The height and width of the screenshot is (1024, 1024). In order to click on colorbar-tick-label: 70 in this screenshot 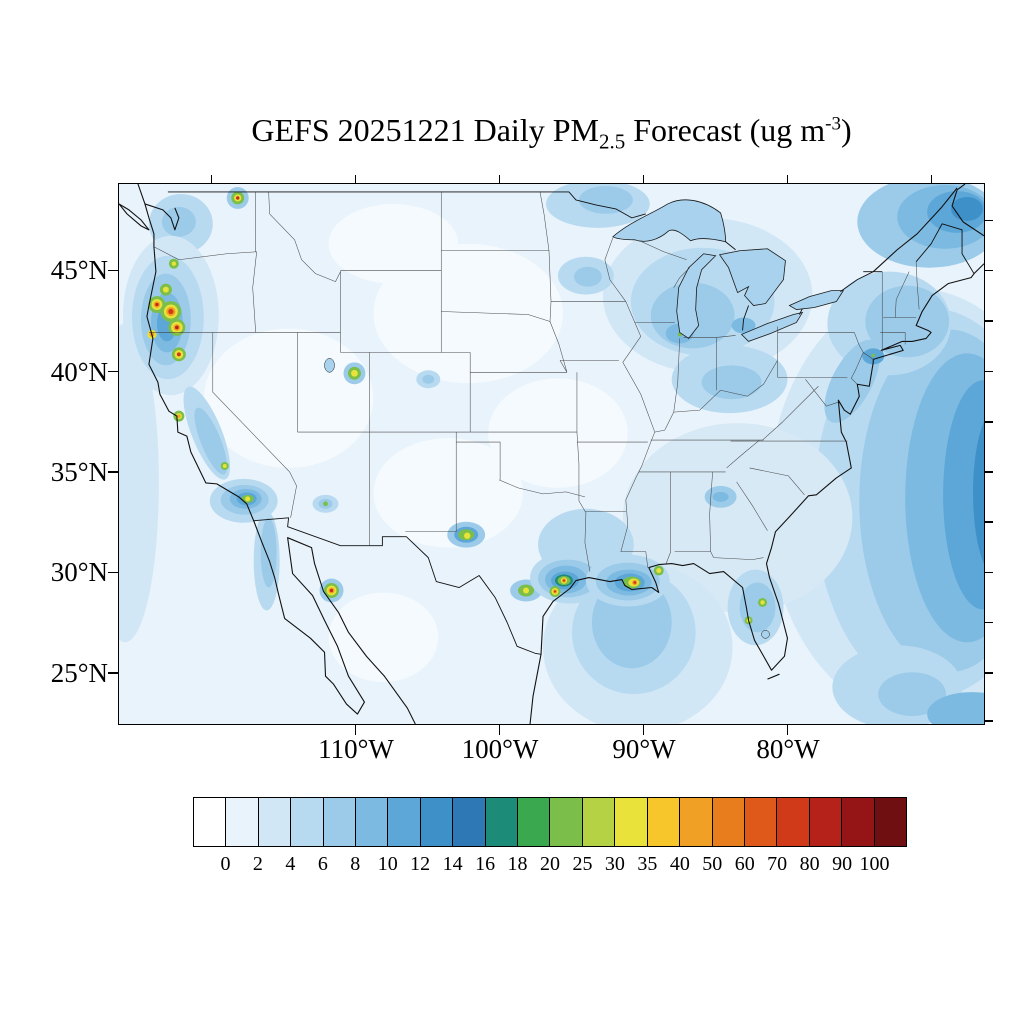, I will do `click(777, 864)`.